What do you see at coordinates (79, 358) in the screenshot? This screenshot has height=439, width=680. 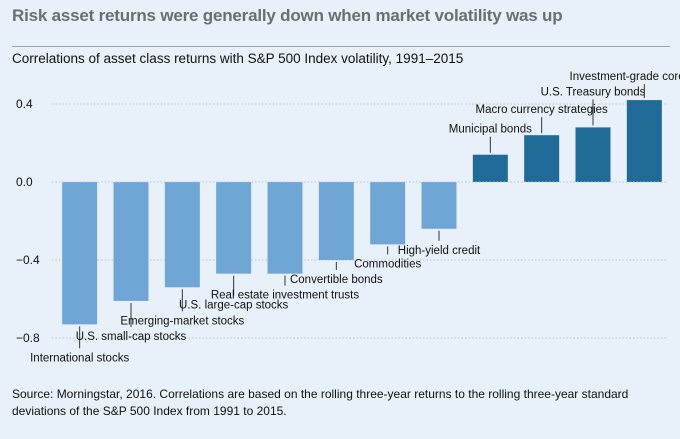 I see `category-label: International stocks` at bounding box center [79, 358].